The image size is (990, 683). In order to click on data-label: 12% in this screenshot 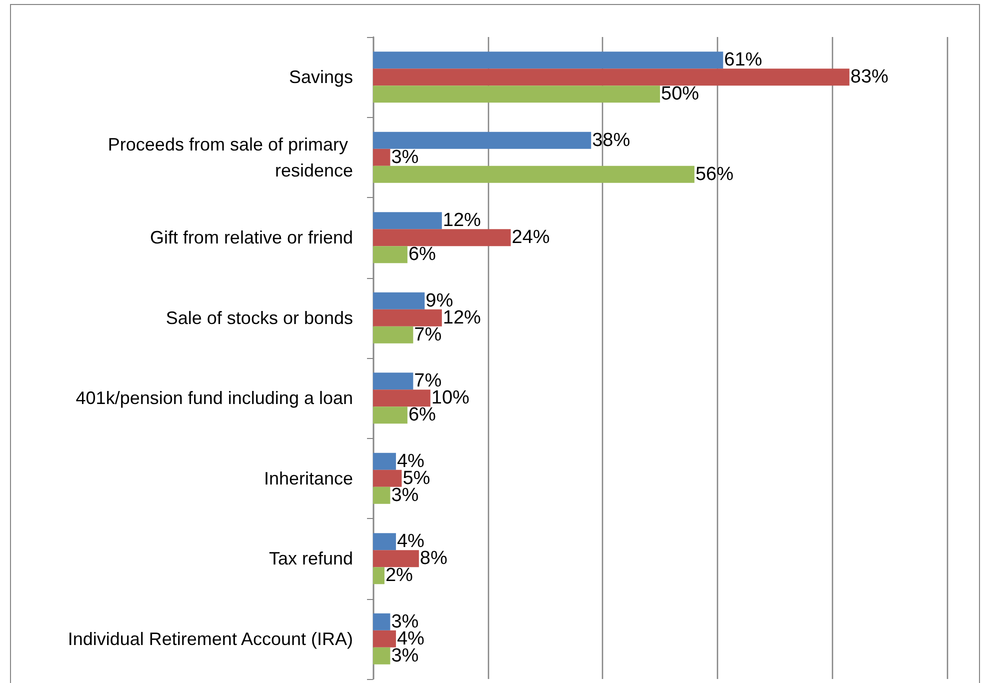, I will do `click(462, 221)`.